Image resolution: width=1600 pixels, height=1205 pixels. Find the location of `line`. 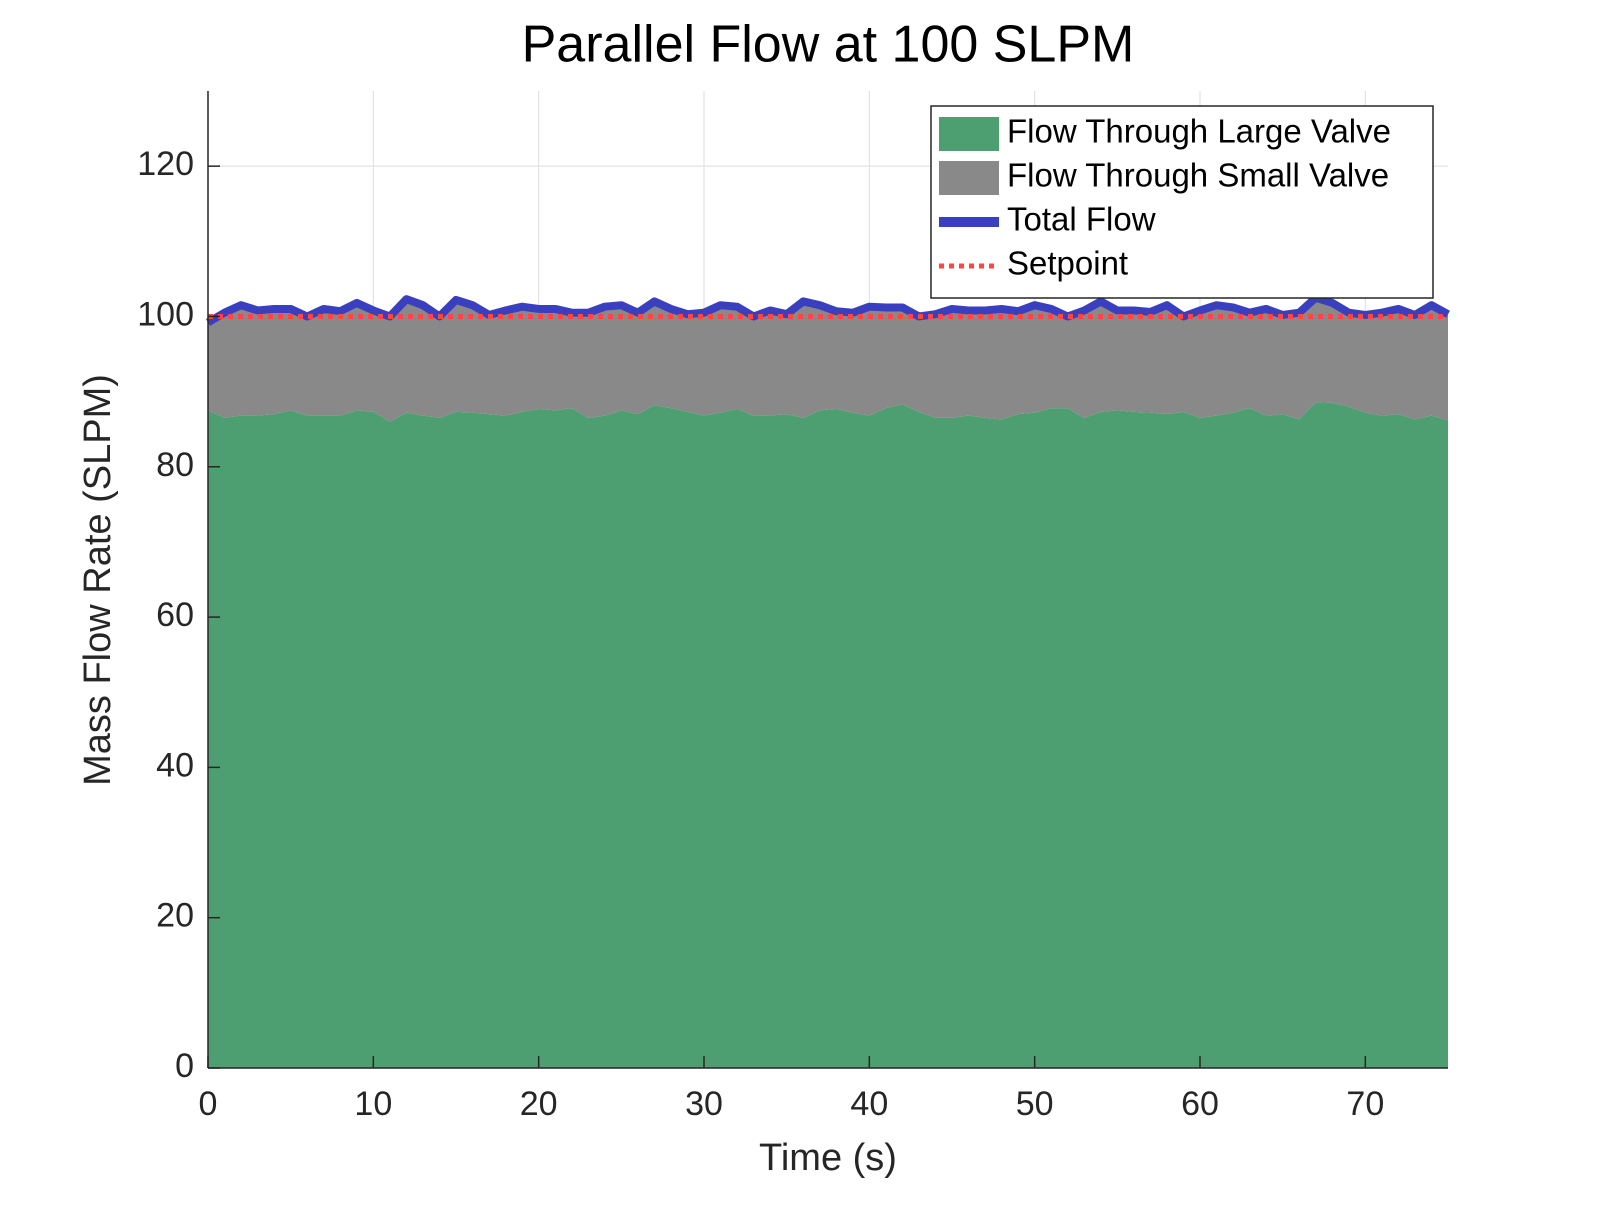

line is located at coordinates (827, 309).